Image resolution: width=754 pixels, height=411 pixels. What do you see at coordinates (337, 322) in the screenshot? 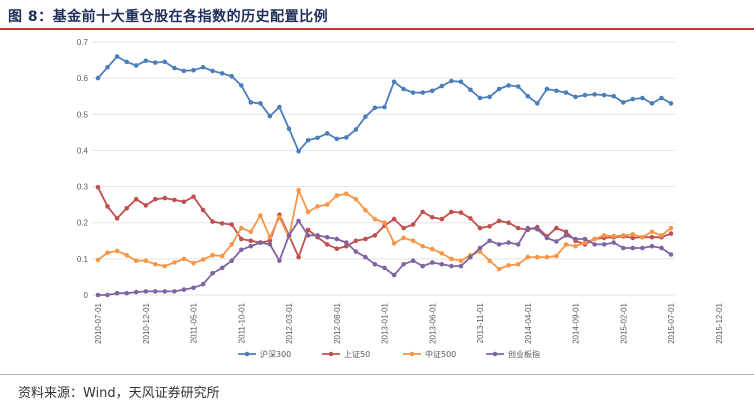
I see `x-tick-label: 2012-08-01` at bounding box center [337, 322].